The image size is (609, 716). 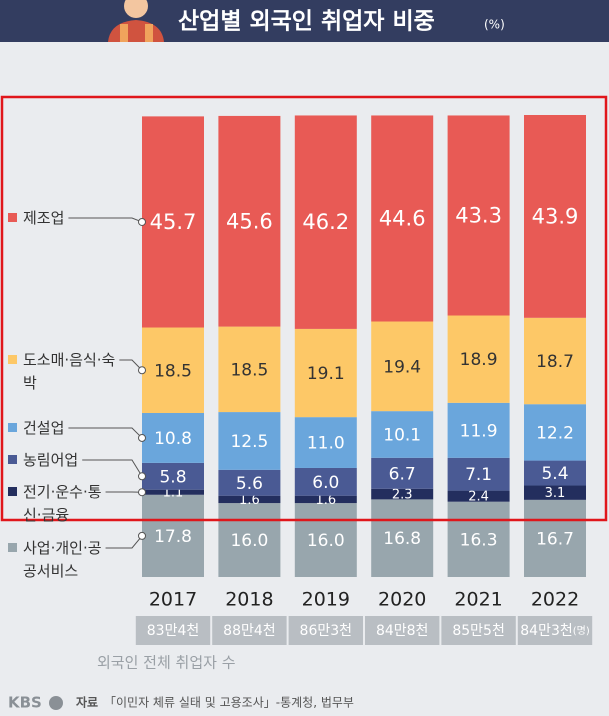 I want to click on value-label: 12.5, so click(x=249, y=442).